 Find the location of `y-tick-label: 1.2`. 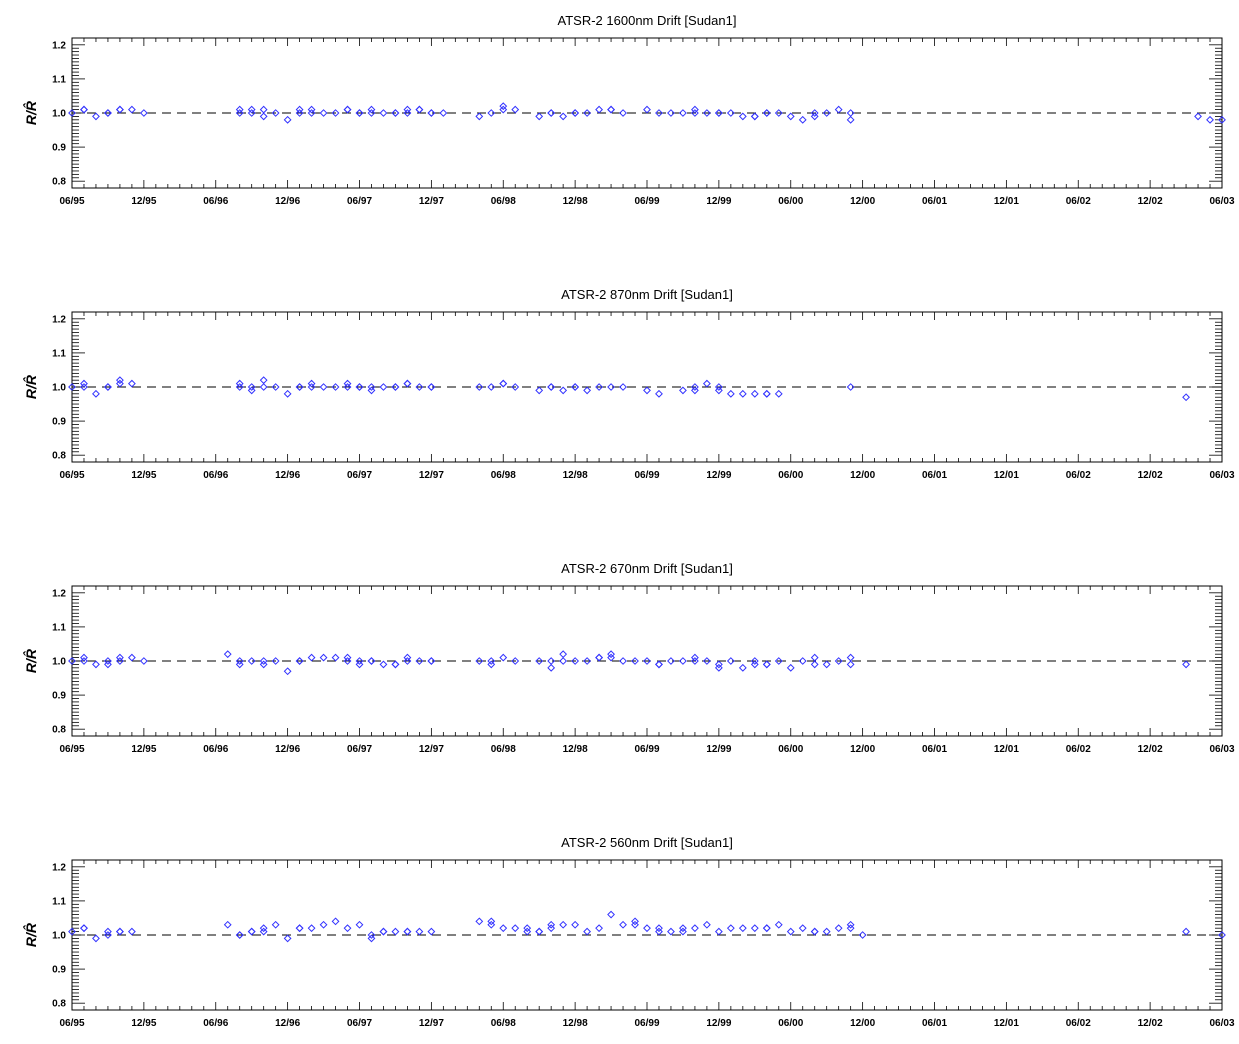

y-tick-label: 1.2 is located at coordinates (59, 45).